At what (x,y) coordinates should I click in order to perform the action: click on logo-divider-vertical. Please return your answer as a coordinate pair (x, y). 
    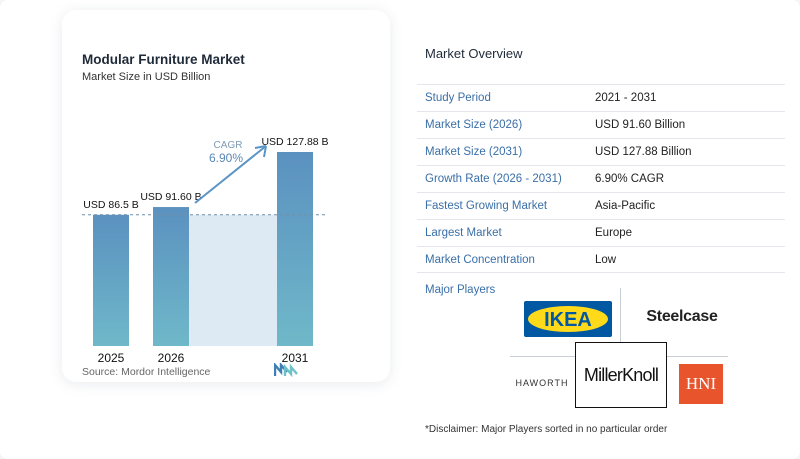
    Looking at the image, I should click on (620, 321).